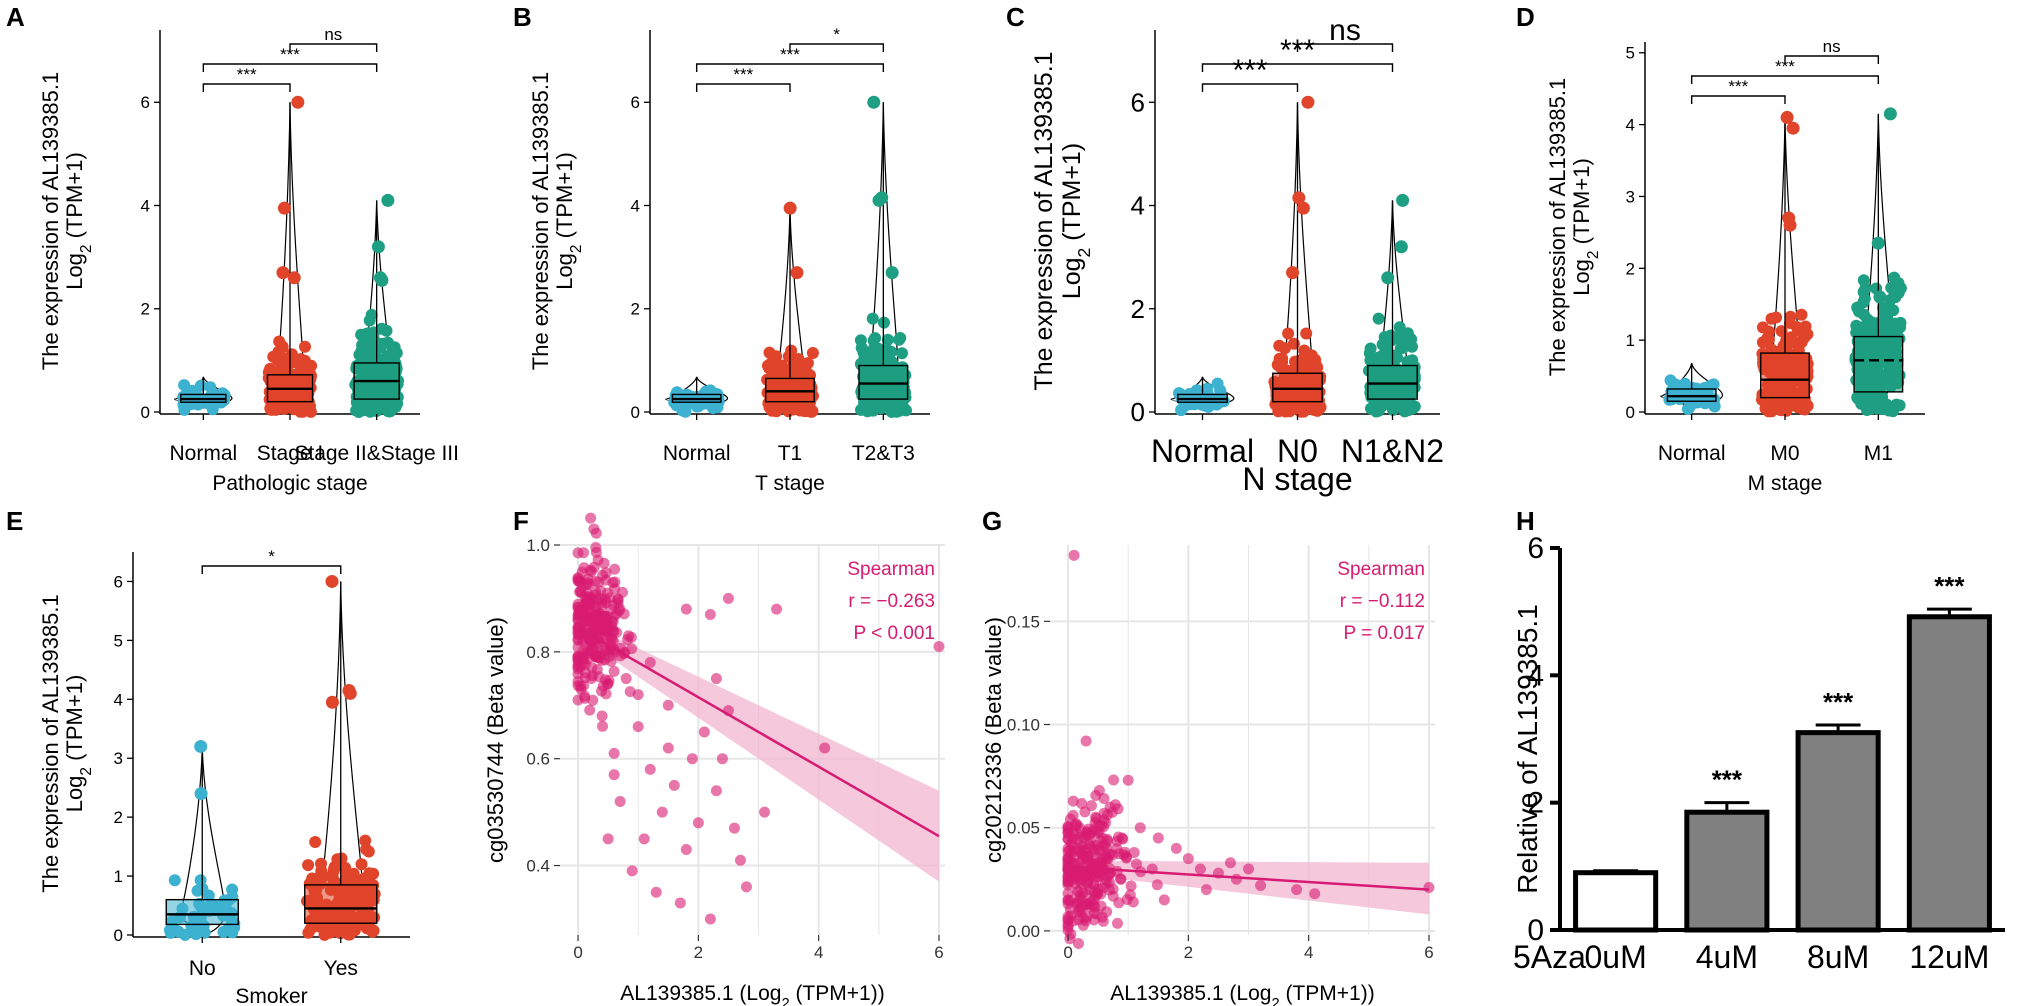 The width and height of the screenshot is (2029, 1006). Describe the element at coordinates (1535, 548) in the screenshot. I see `y-tick-label: 6` at that location.